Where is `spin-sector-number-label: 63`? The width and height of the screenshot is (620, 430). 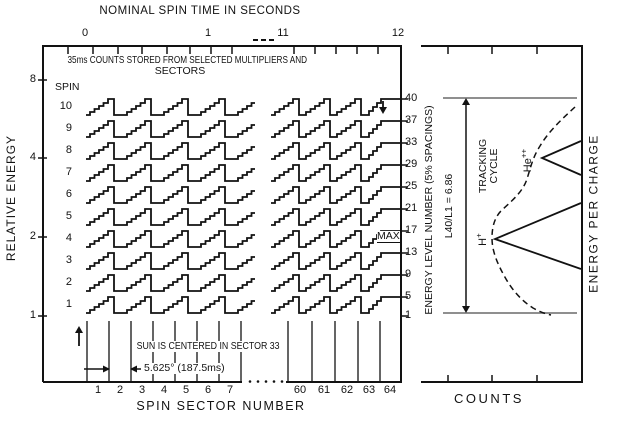 spin-sector-number-label: 63 is located at coordinates (369, 390).